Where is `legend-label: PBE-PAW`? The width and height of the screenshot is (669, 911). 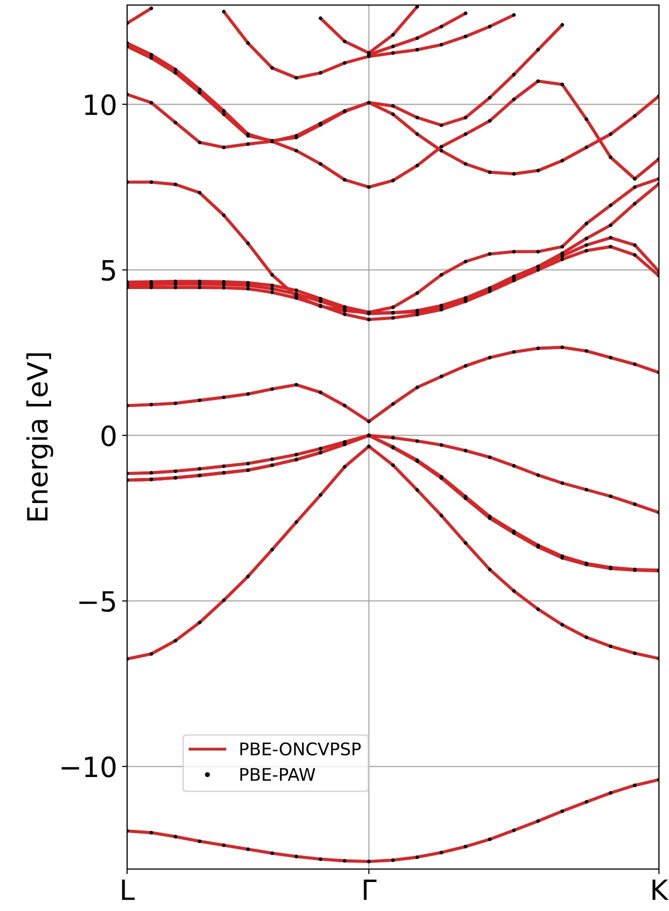 legend-label: PBE-PAW is located at coordinates (278, 774).